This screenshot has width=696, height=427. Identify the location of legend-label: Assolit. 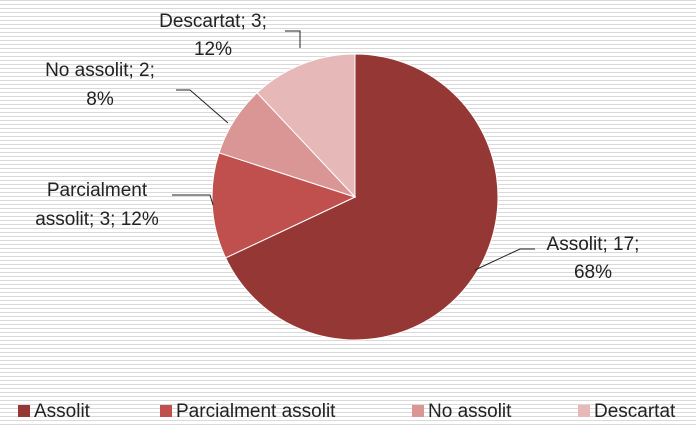
(62, 411).